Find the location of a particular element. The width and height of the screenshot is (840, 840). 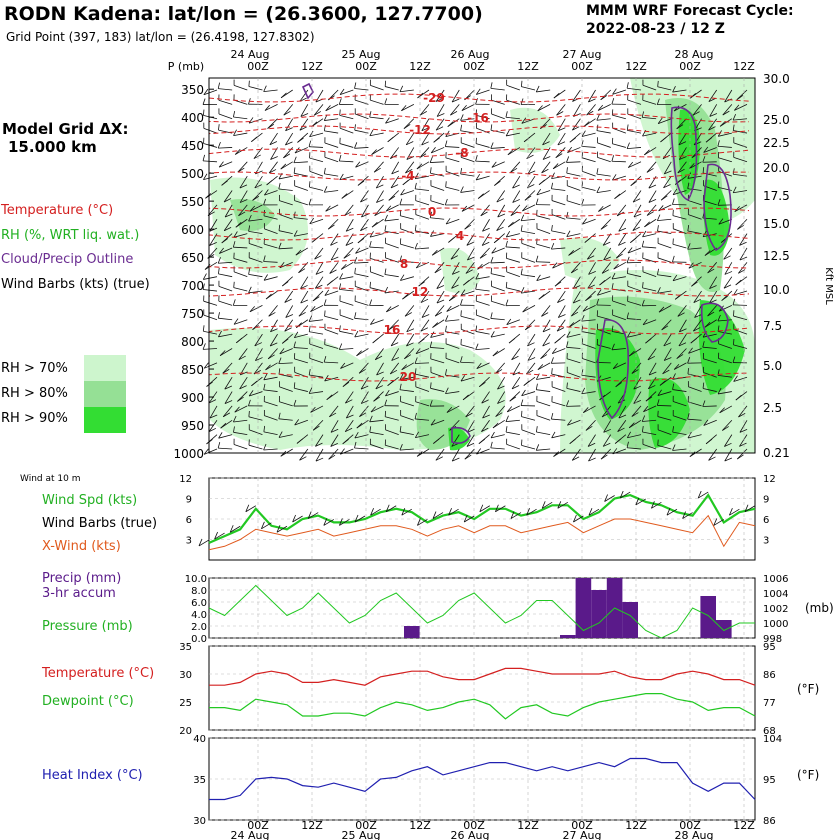

wind-ytick-left: 3 is located at coordinates (189, 541).